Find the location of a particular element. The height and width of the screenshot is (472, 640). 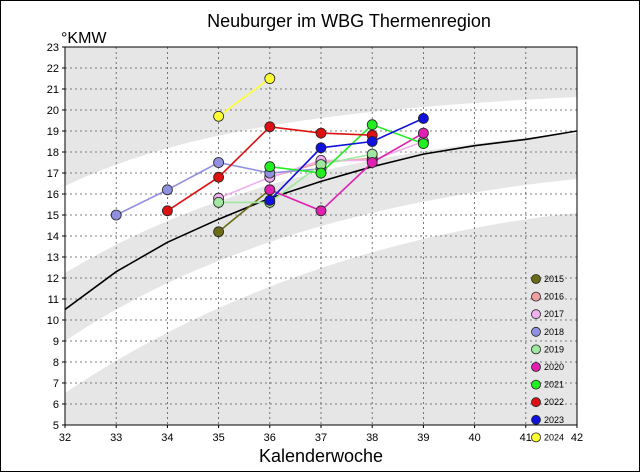

y-tick-label: 12 is located at coordinates (53, 279).